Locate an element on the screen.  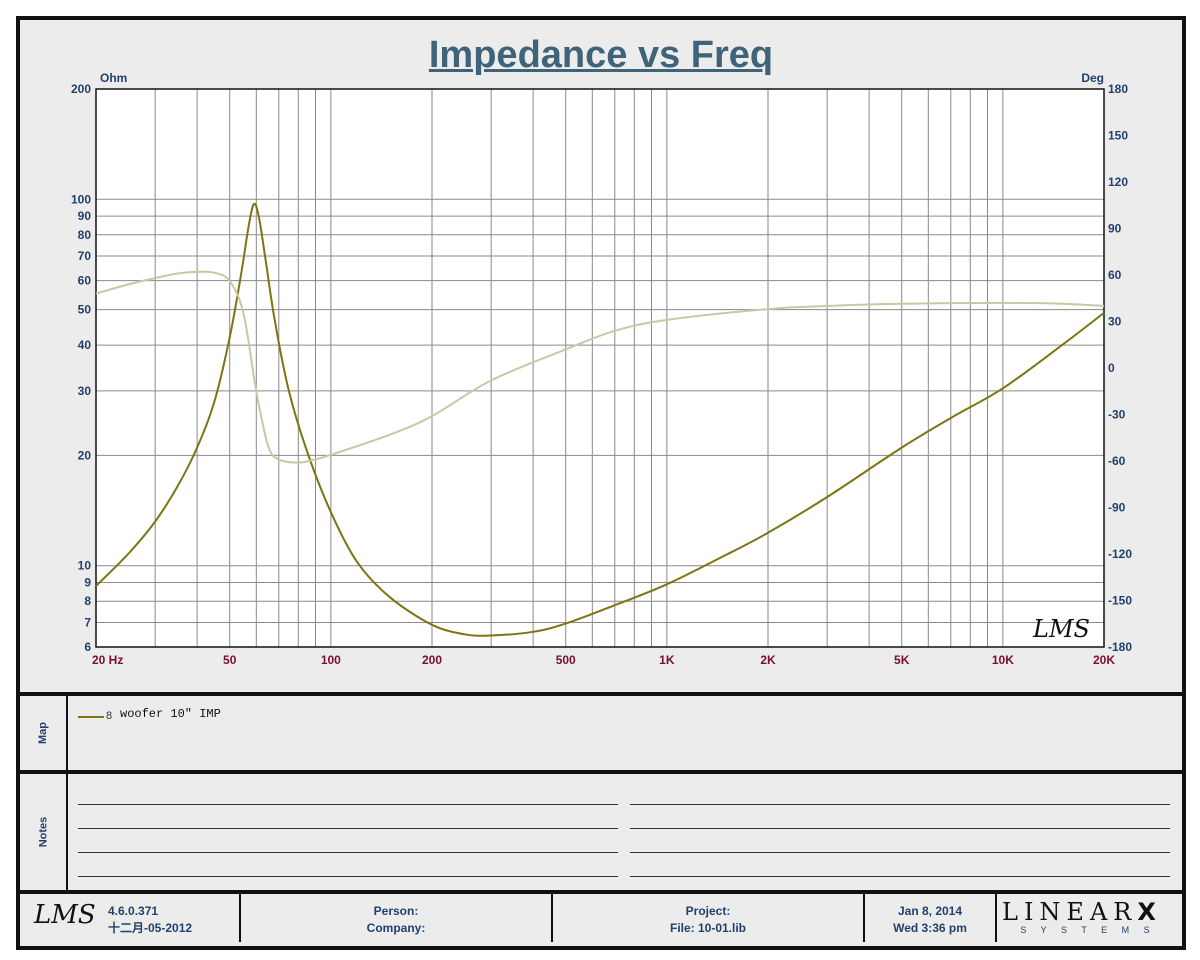
y-left-tick-label: 9 is located at coordinates (87, 582).